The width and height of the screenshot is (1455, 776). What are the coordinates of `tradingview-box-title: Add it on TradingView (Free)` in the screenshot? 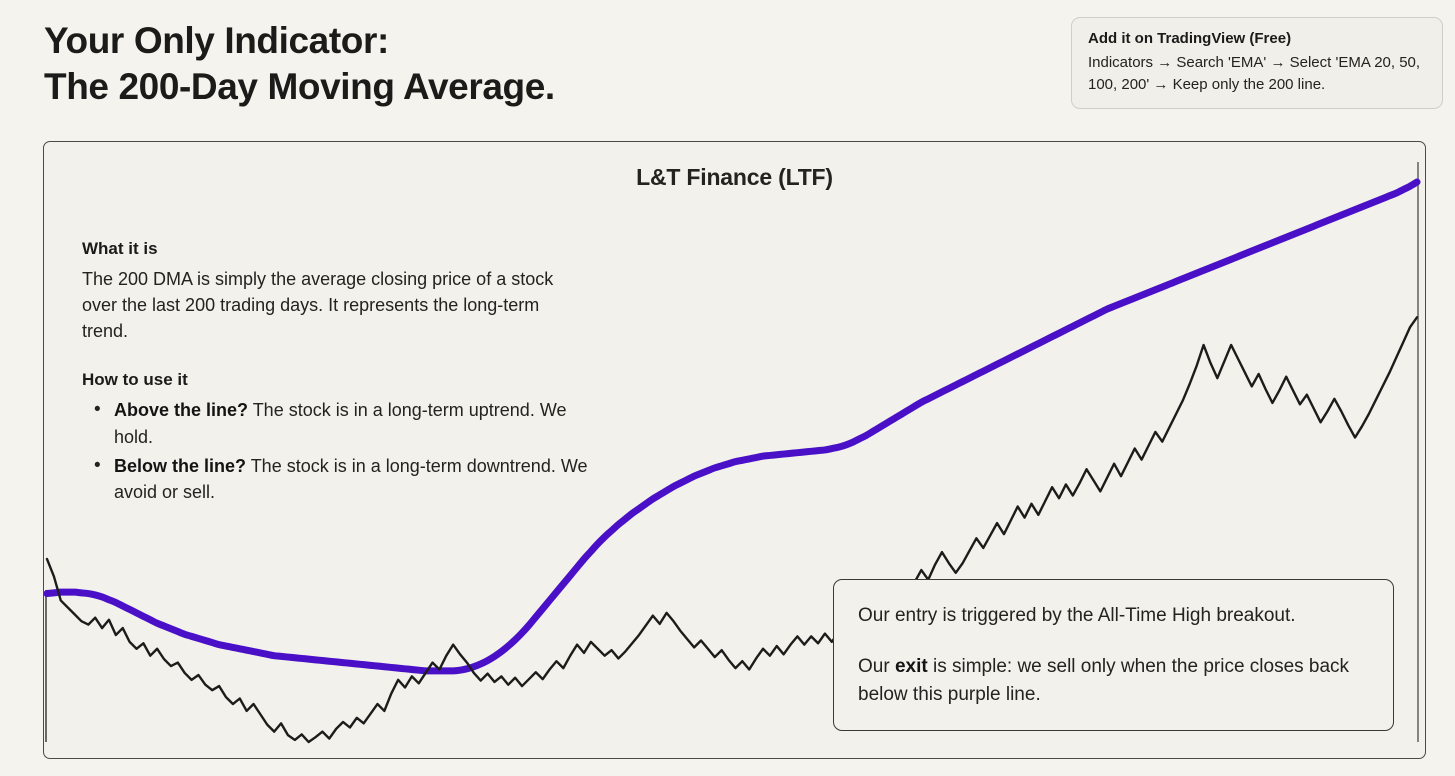 It's located at (1190, 38).